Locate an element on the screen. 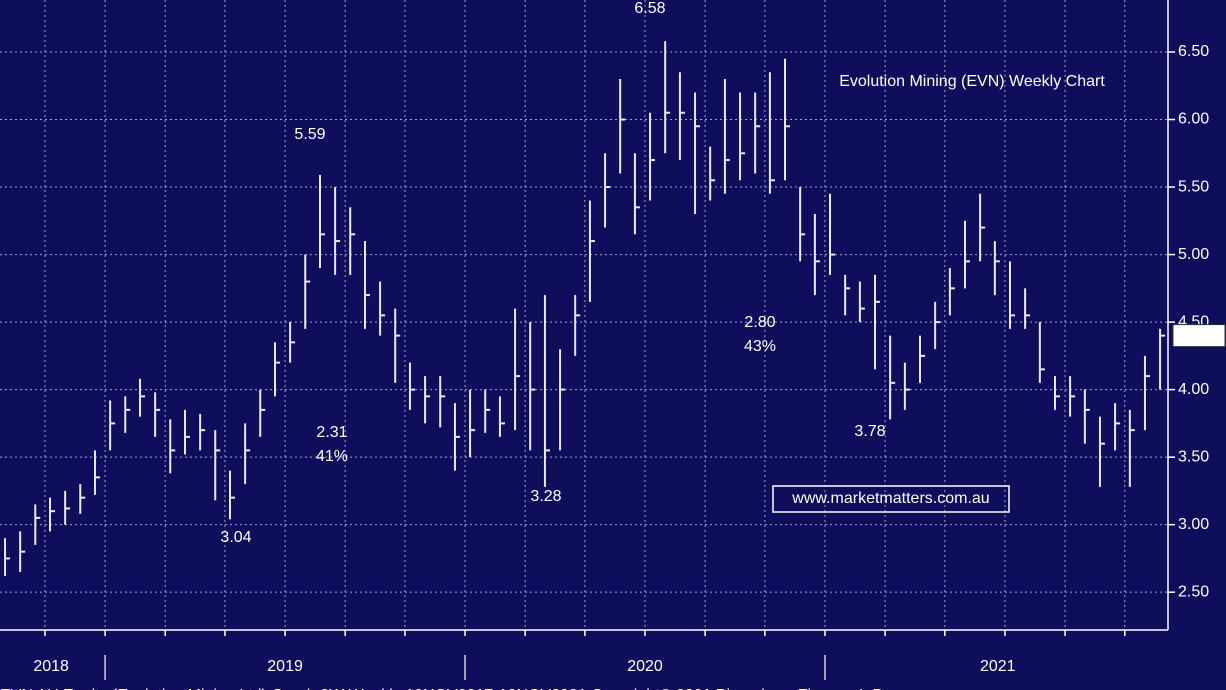 This screenshot has height=690, width=1226. annotation: 41% is located at coordinates (332, 456).